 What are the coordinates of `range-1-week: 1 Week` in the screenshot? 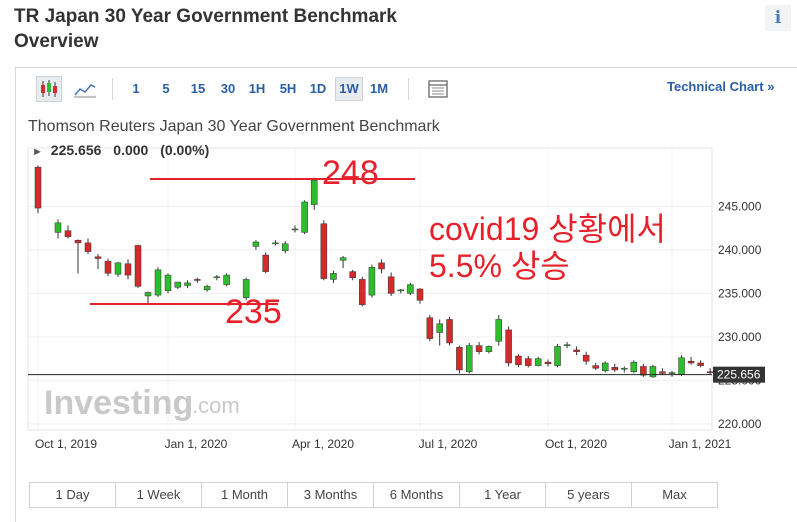 It's located at (158, 495).